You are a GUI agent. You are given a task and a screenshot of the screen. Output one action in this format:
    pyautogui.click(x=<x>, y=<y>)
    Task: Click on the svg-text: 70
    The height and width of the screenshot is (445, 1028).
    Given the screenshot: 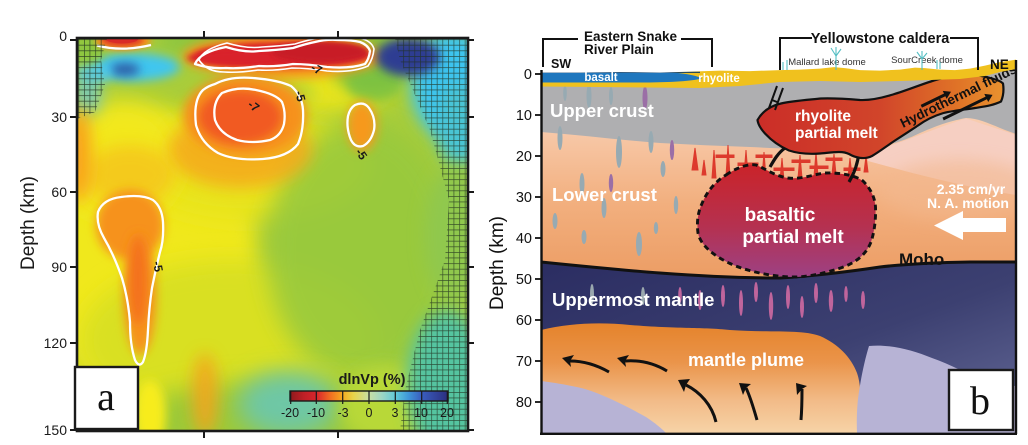 What is the action you would take?
    pyautogui.click(x=524, y=362)
    